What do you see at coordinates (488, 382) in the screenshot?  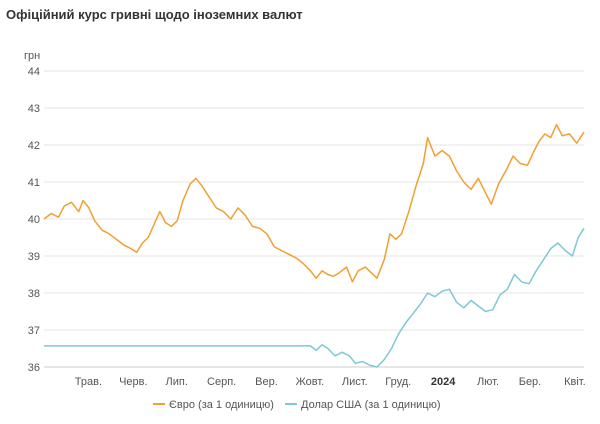 I see `x-tick-label: Лют.` at bounding box center [488, 382].